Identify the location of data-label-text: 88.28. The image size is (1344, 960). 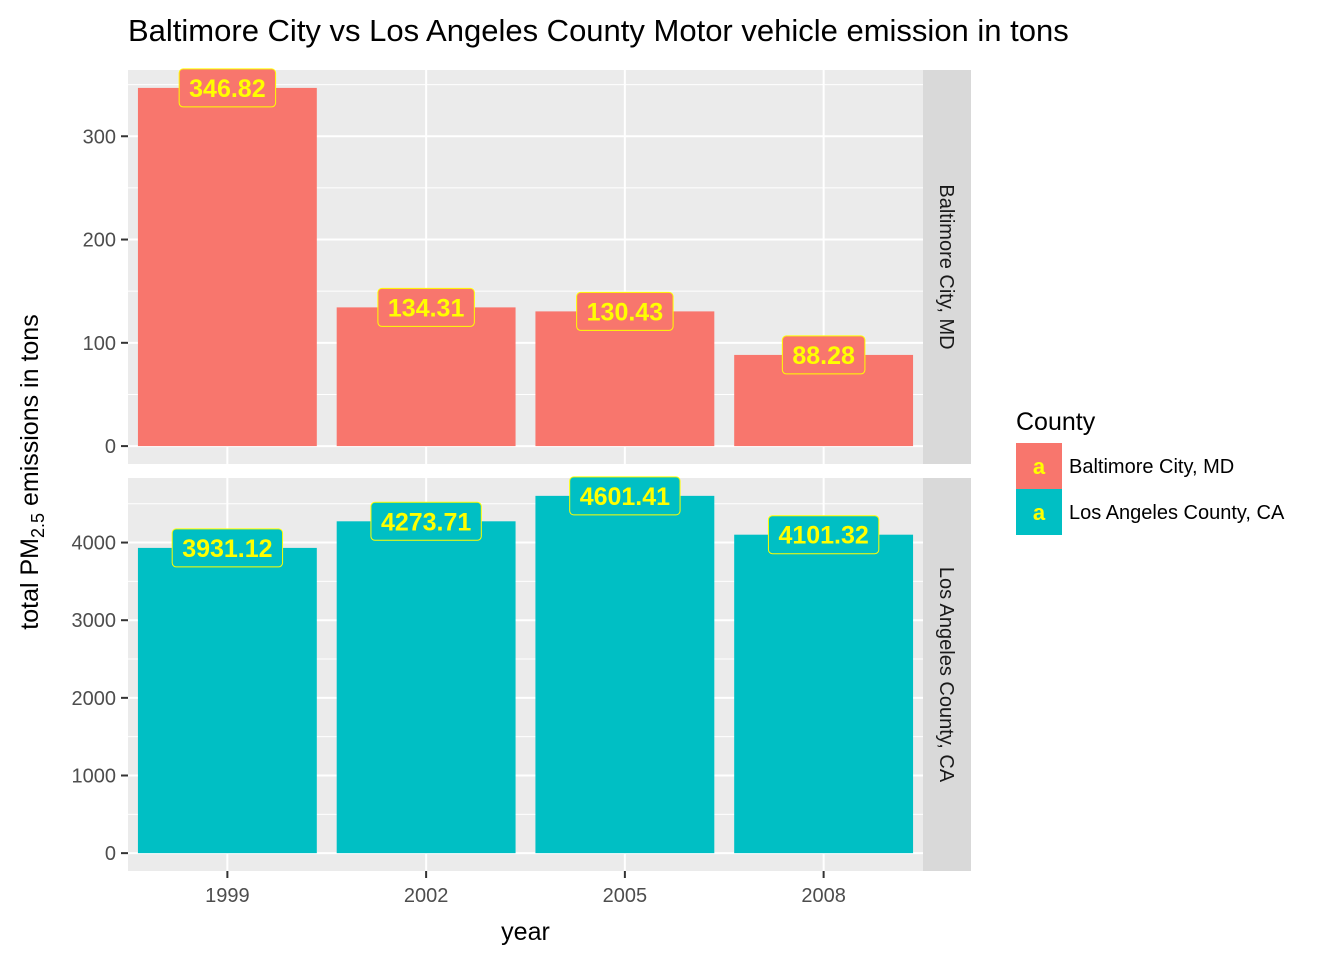
(823, 356).